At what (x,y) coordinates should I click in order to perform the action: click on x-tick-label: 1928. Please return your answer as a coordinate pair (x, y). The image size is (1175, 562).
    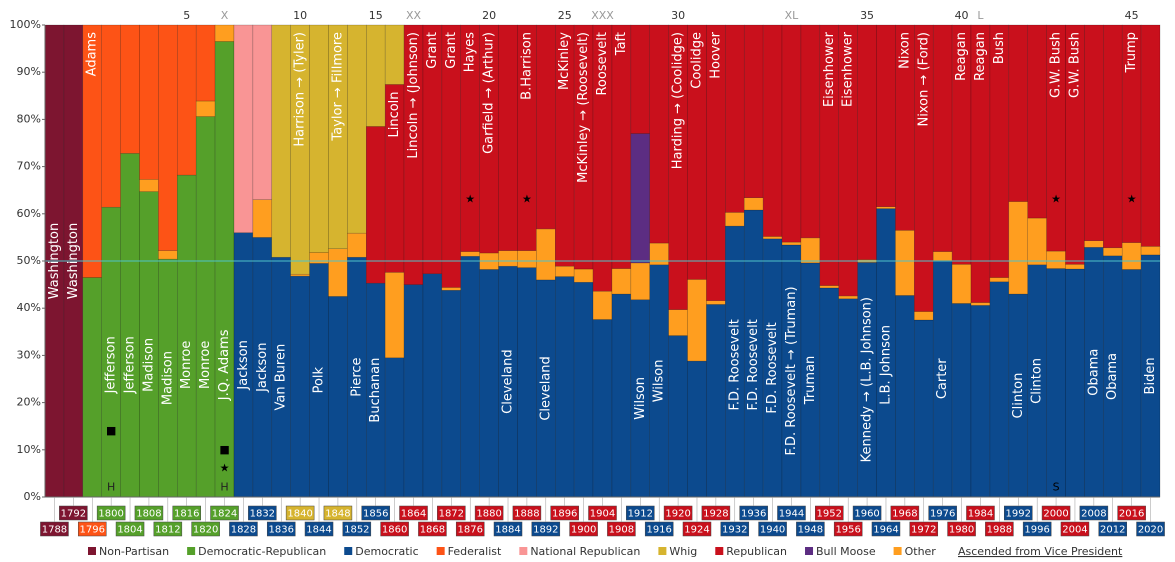
    Looking at the image, I should click on (715, 514).